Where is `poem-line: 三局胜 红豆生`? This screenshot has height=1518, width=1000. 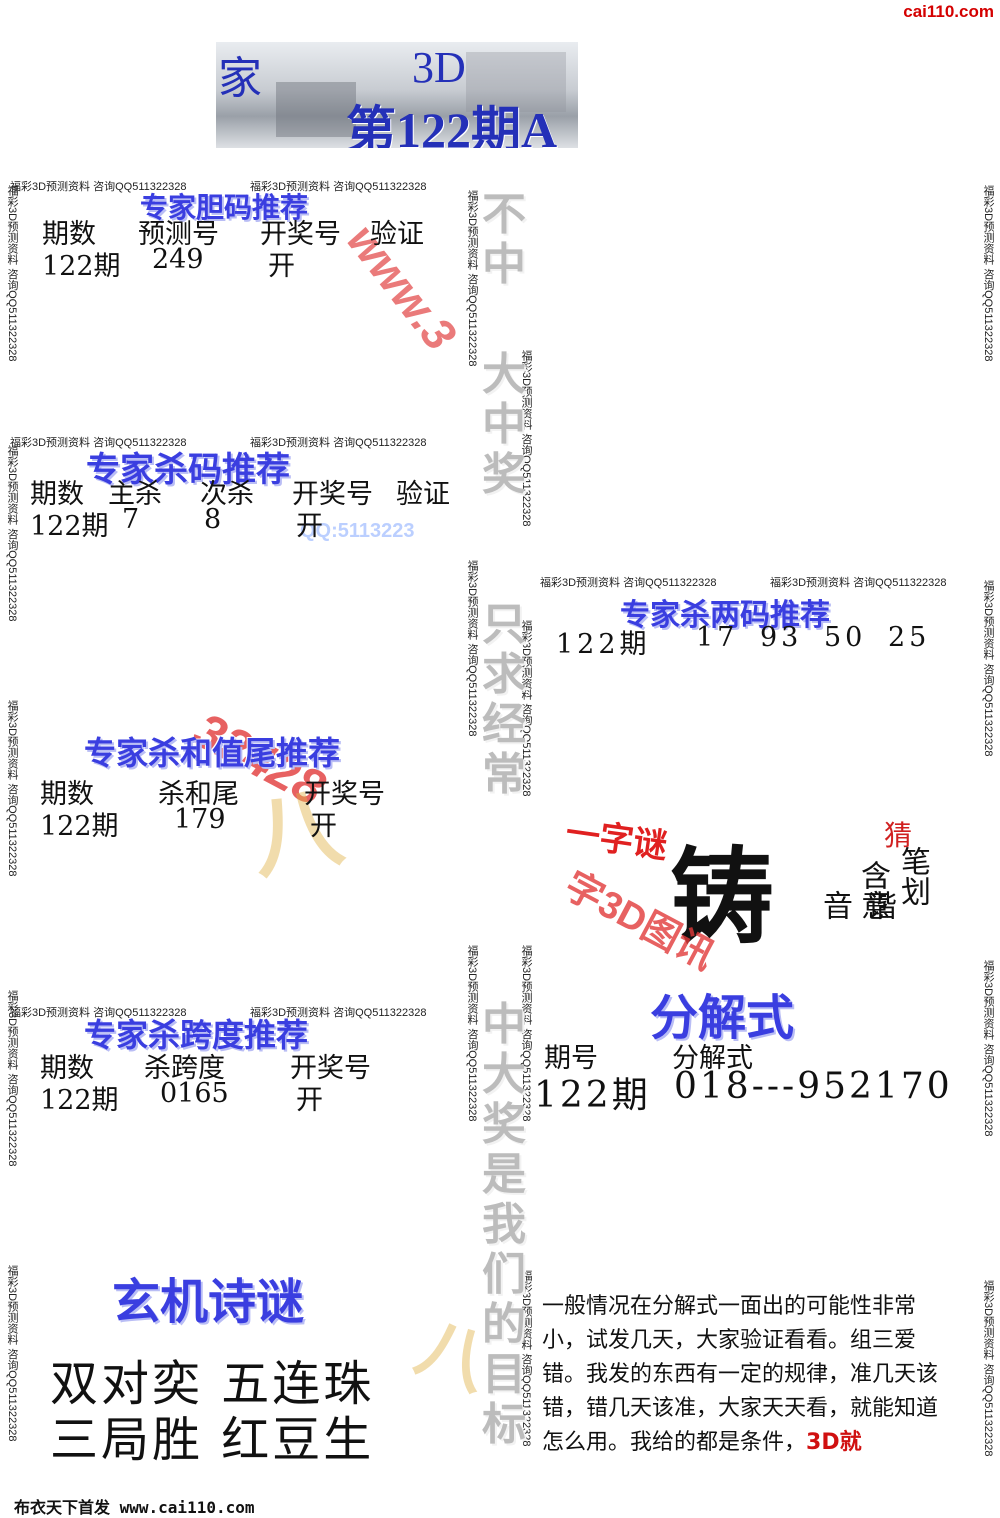
poem-line: 三局胜 红豆生 is located at coordinates (212, 1440).